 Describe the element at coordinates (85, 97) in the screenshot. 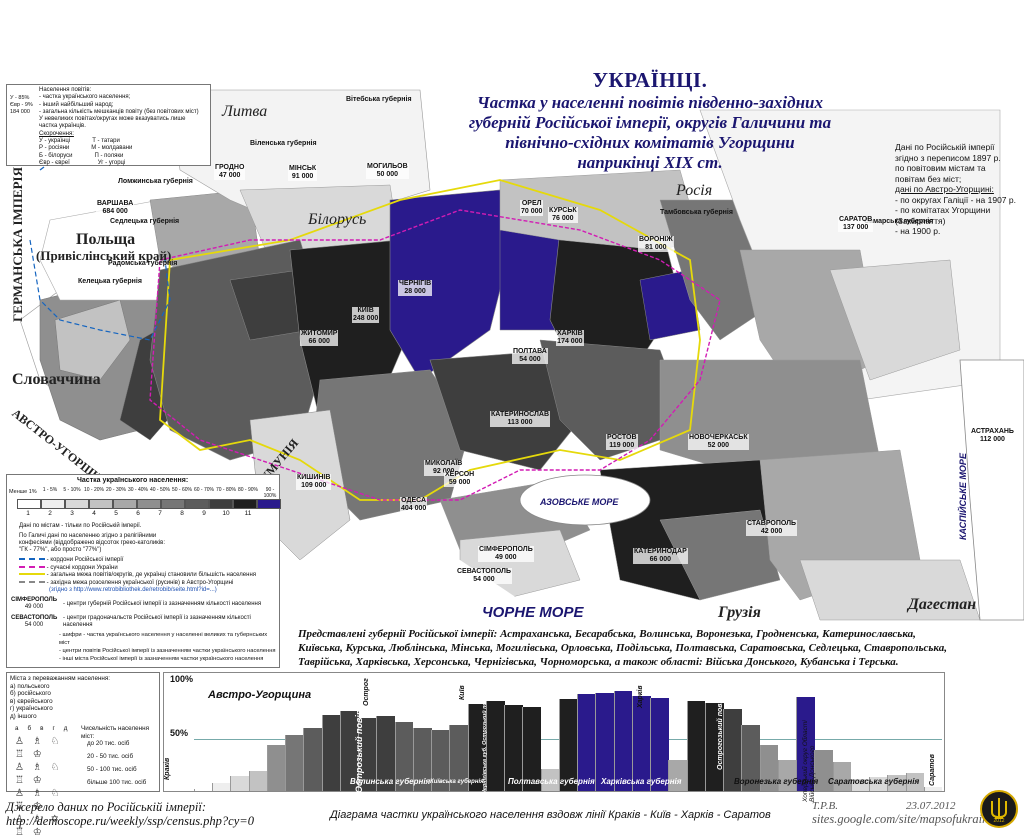

I see `legend-line: - частка українського населення;` at that location.